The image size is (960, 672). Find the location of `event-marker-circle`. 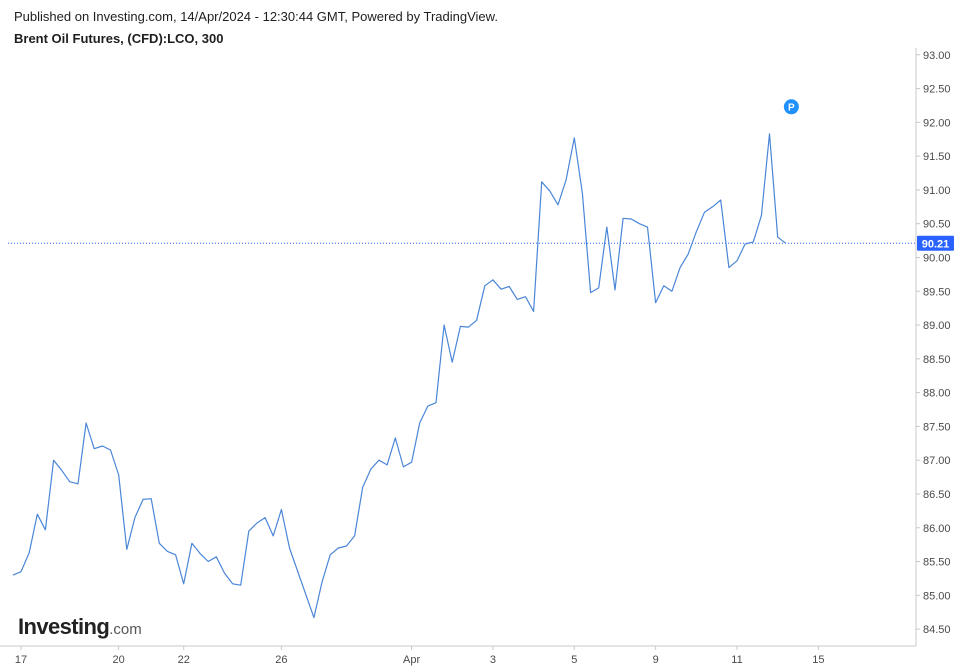

event-marker-circle is located at coordinates (791, 107).